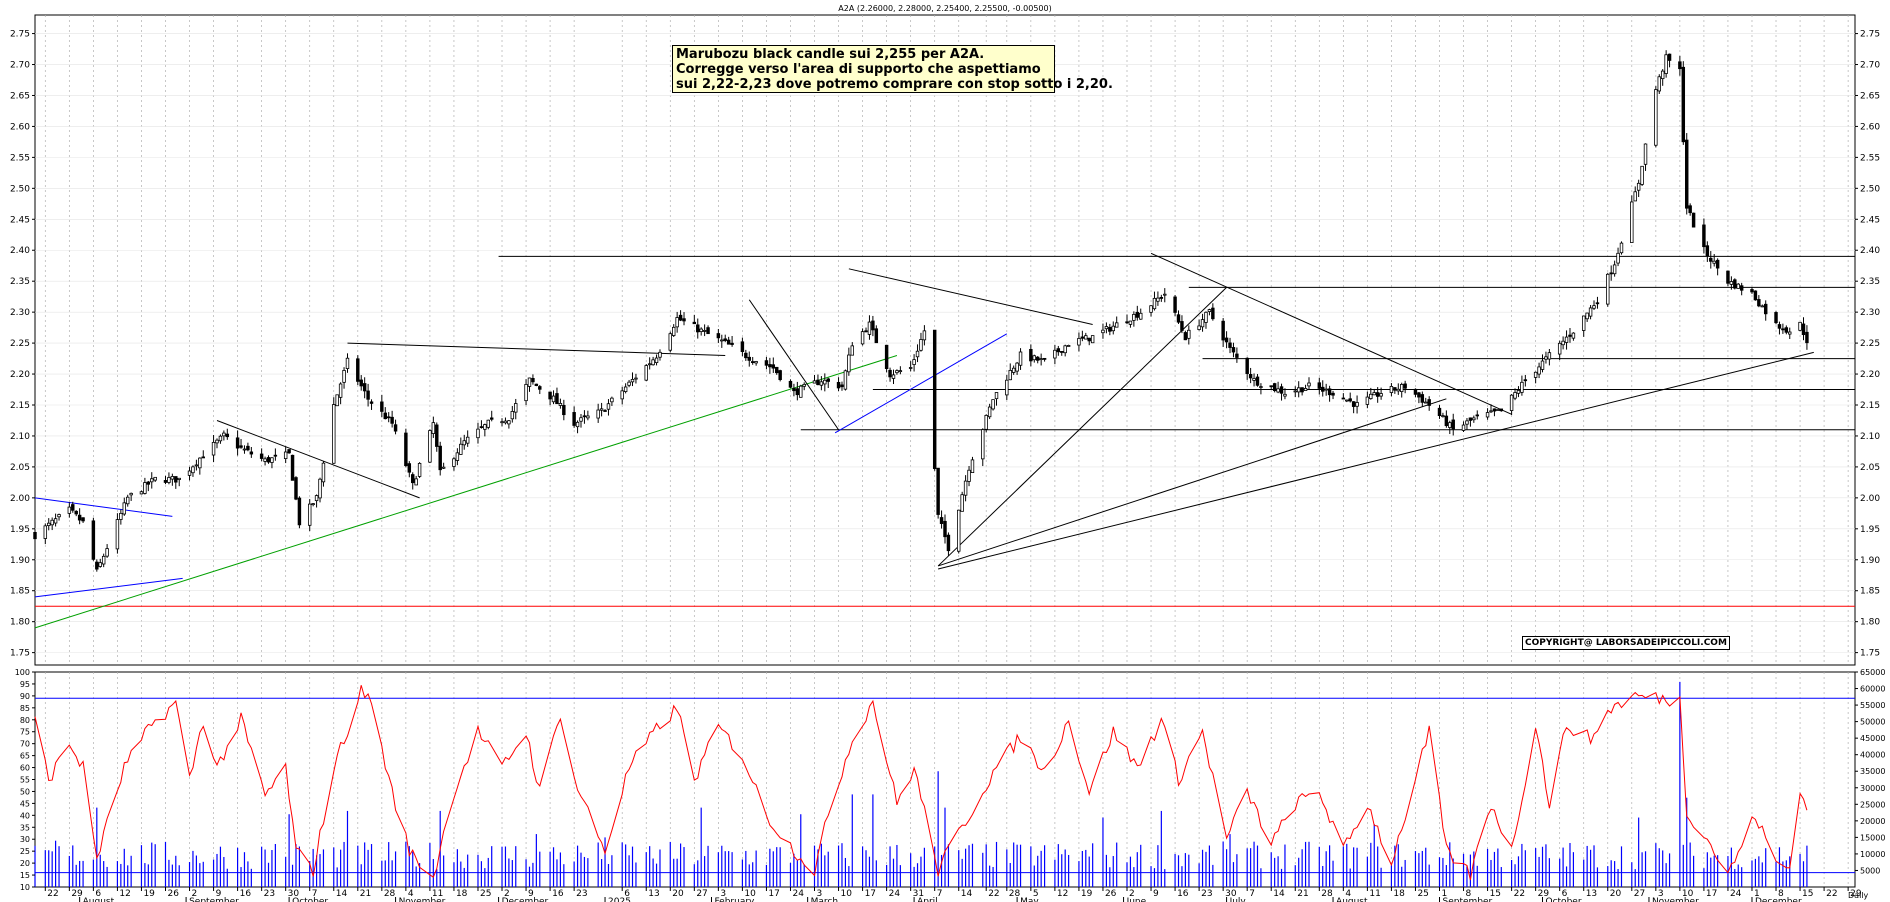 Image resolution: width=1890 pixels, height=902 pixels. What do you see at coordinates (20, 437) in the screenshot?
I see `y-tick-label-left: 2.10` at bounding box center [20, 437].